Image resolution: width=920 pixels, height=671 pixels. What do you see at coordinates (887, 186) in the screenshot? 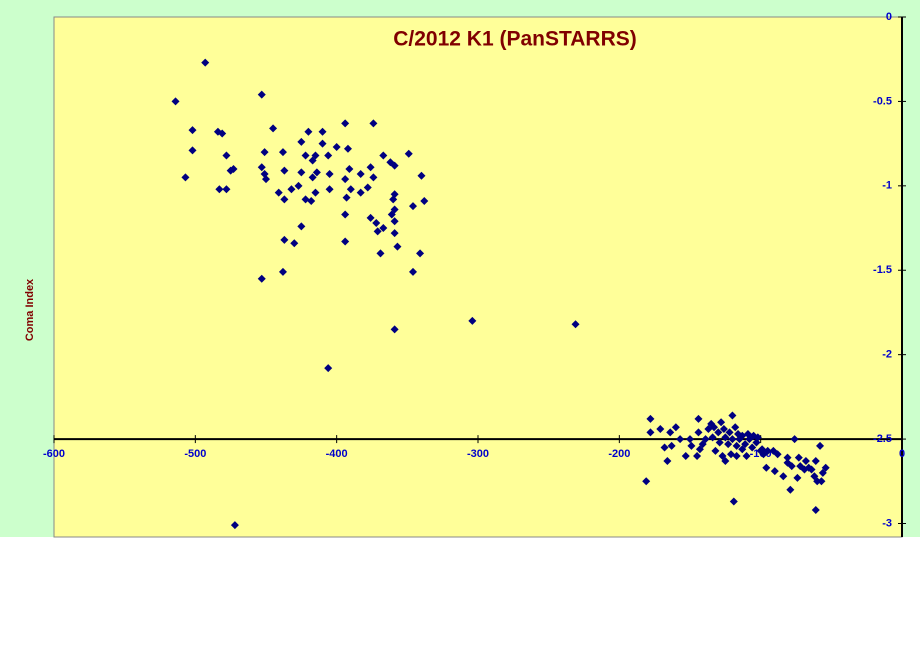
I see `y-tick-label: -1` at bounding box center [887, 186].